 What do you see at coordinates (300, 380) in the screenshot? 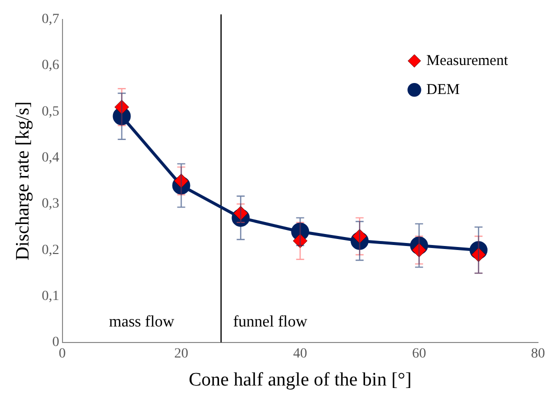
I see `x-axis-title: Cone half angle of the bin [°]` at bounding box center [300, 380].